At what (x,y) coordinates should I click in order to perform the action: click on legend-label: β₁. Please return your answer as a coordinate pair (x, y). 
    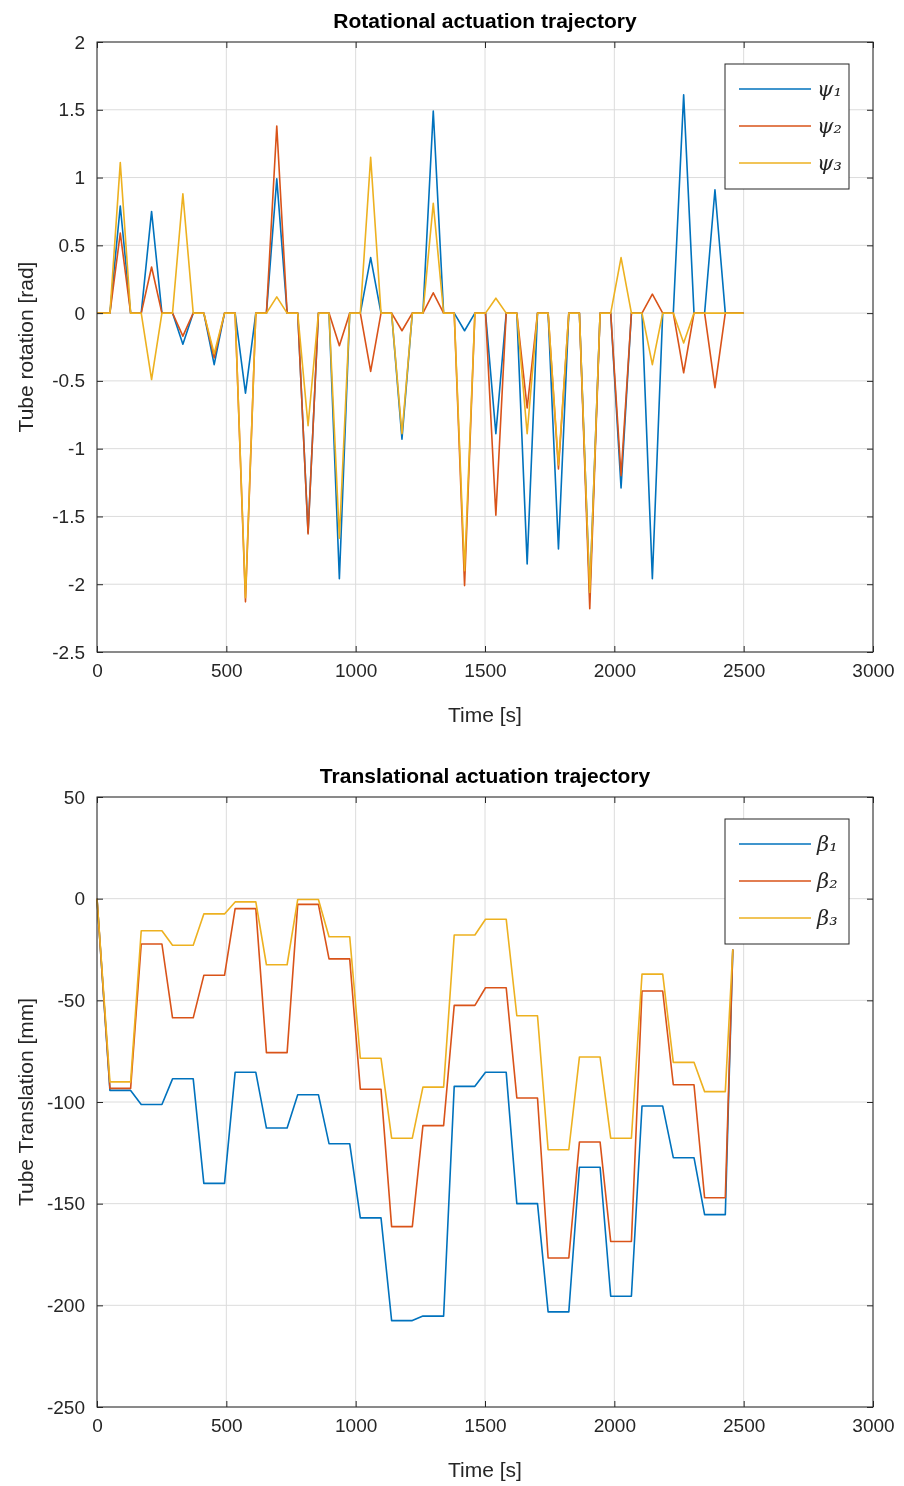
    Looking at the image, I should click on (827, 844).